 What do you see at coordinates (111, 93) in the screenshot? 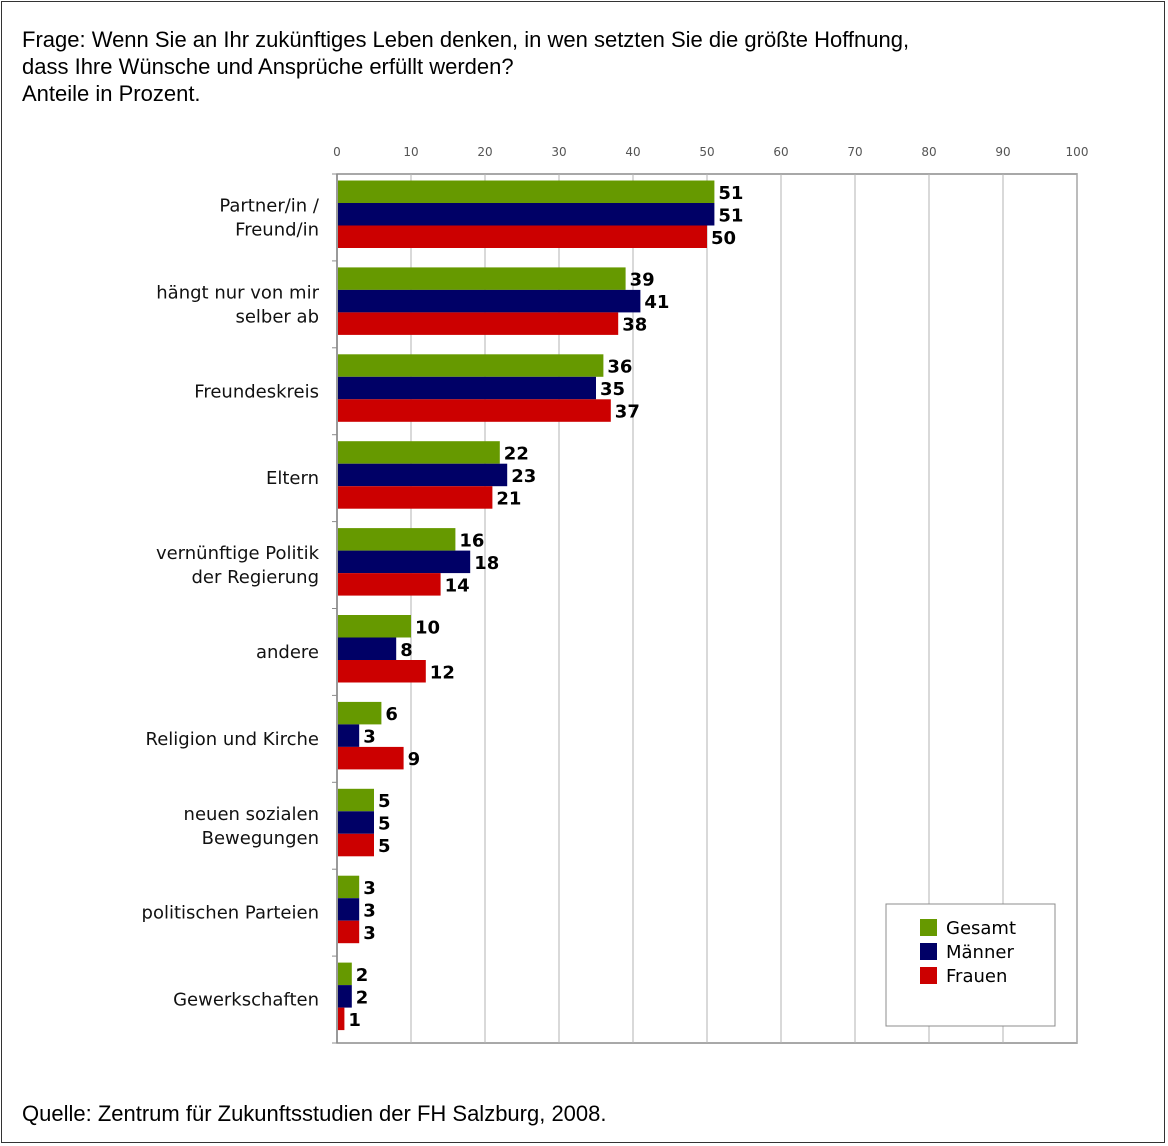
I see `question-line: Anteile in Prozent.` at bounding box center [111, 93].